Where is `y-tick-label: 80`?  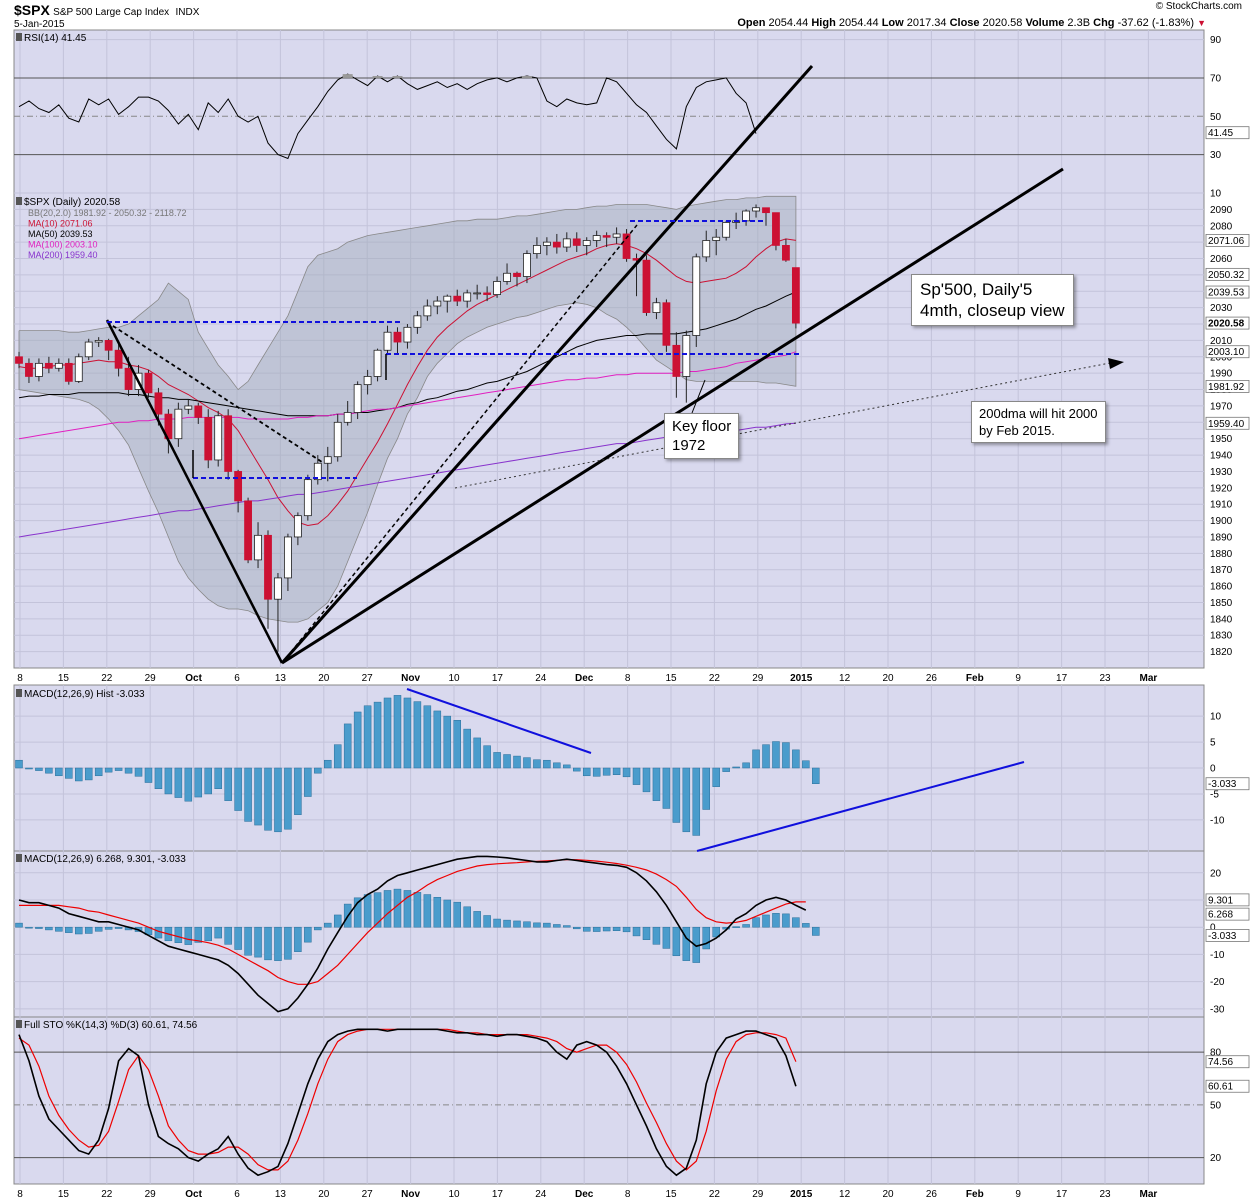
y-tick-label: 80 is located at coordinates (1216, 1053).